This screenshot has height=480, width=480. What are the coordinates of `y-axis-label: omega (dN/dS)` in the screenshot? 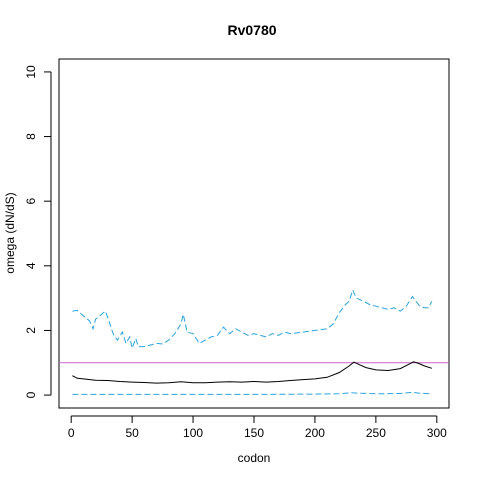 It's located at (10, 232).